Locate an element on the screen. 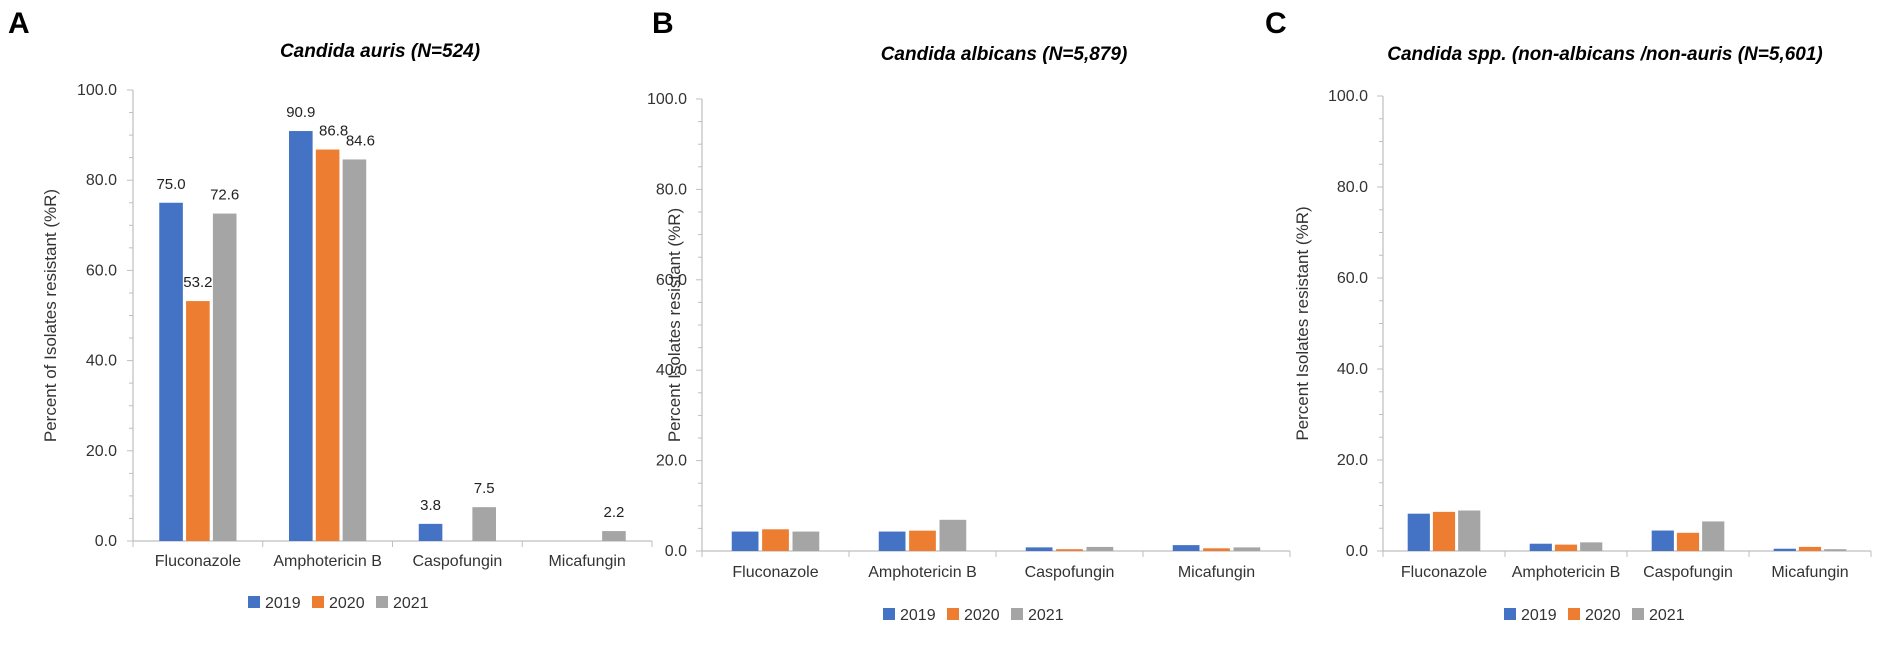  y-axis-label: Percent of Isolates resistant (%R) is located at coordinates (50, 315).